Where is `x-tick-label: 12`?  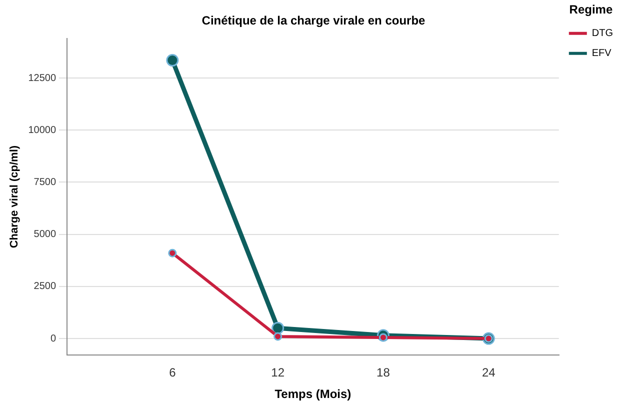 x-tick-label: 12 is located at coordinates (278, 373).